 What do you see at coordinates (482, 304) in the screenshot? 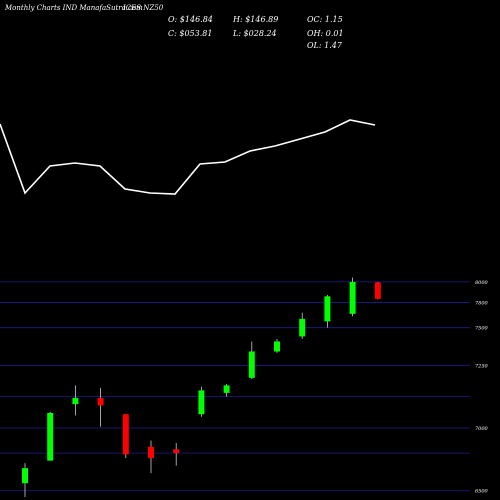
I see `y-tick-label: 7800` at bounding box center [482, 304].